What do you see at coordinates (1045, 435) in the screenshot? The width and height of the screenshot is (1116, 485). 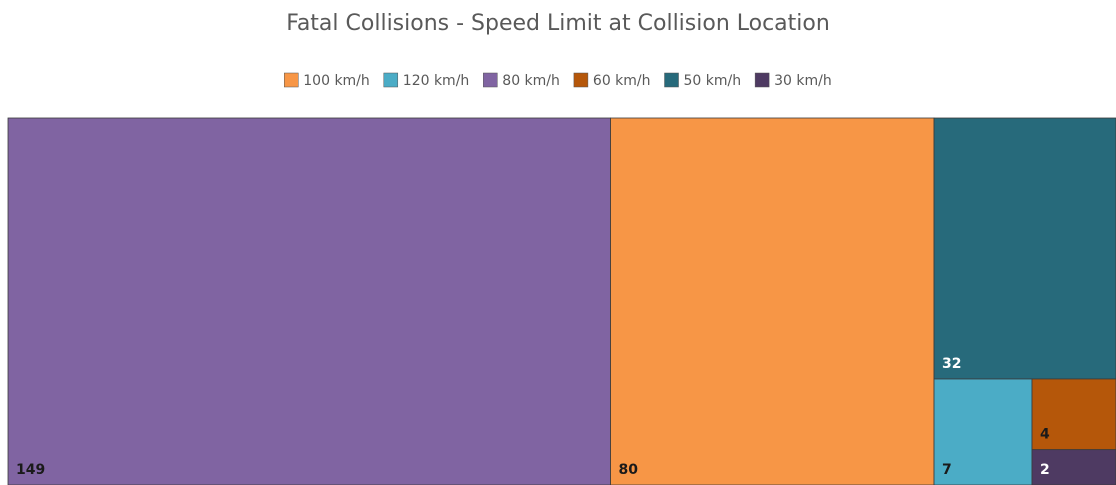 I see `data-label: 4` at bounding box center [1045, 435].